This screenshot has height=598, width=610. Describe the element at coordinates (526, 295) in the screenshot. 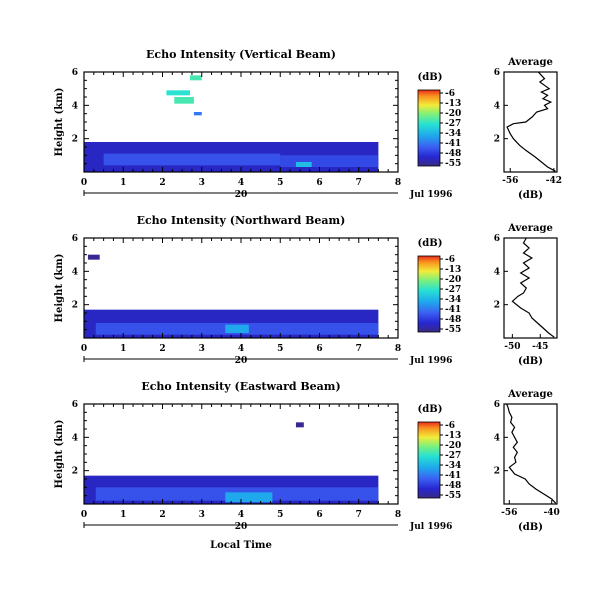

I see `average-panel: Average 2 4 6 -50 -45 (dB)` at that location.